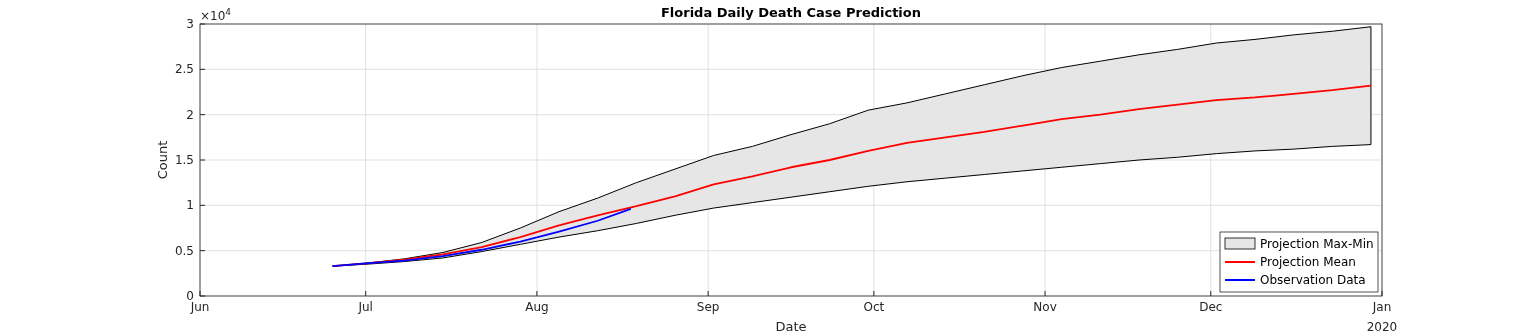  I want to click on y-tick-label: 0.5, so click(184, 250).